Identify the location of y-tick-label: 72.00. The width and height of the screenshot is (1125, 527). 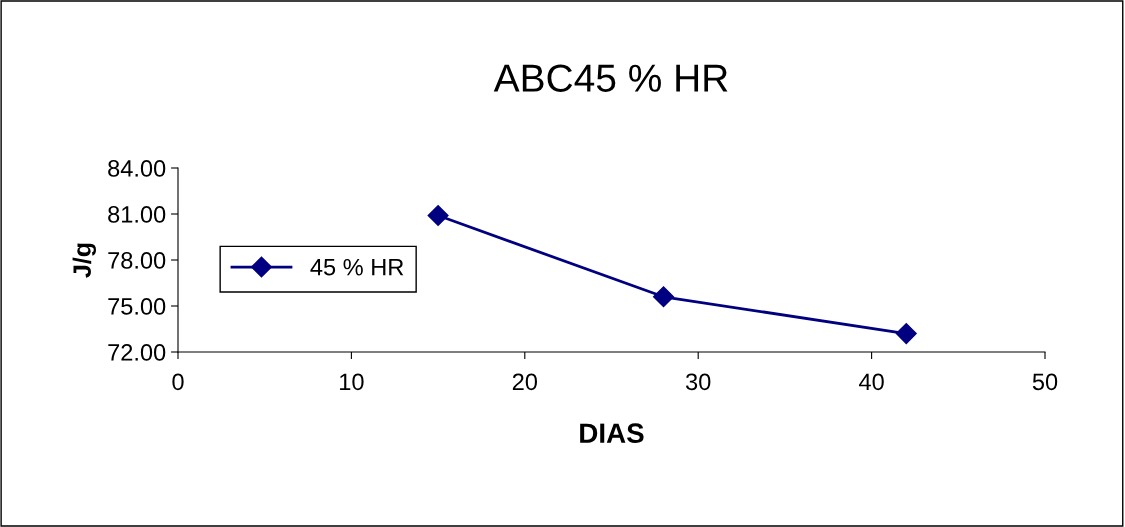
(137, 352).